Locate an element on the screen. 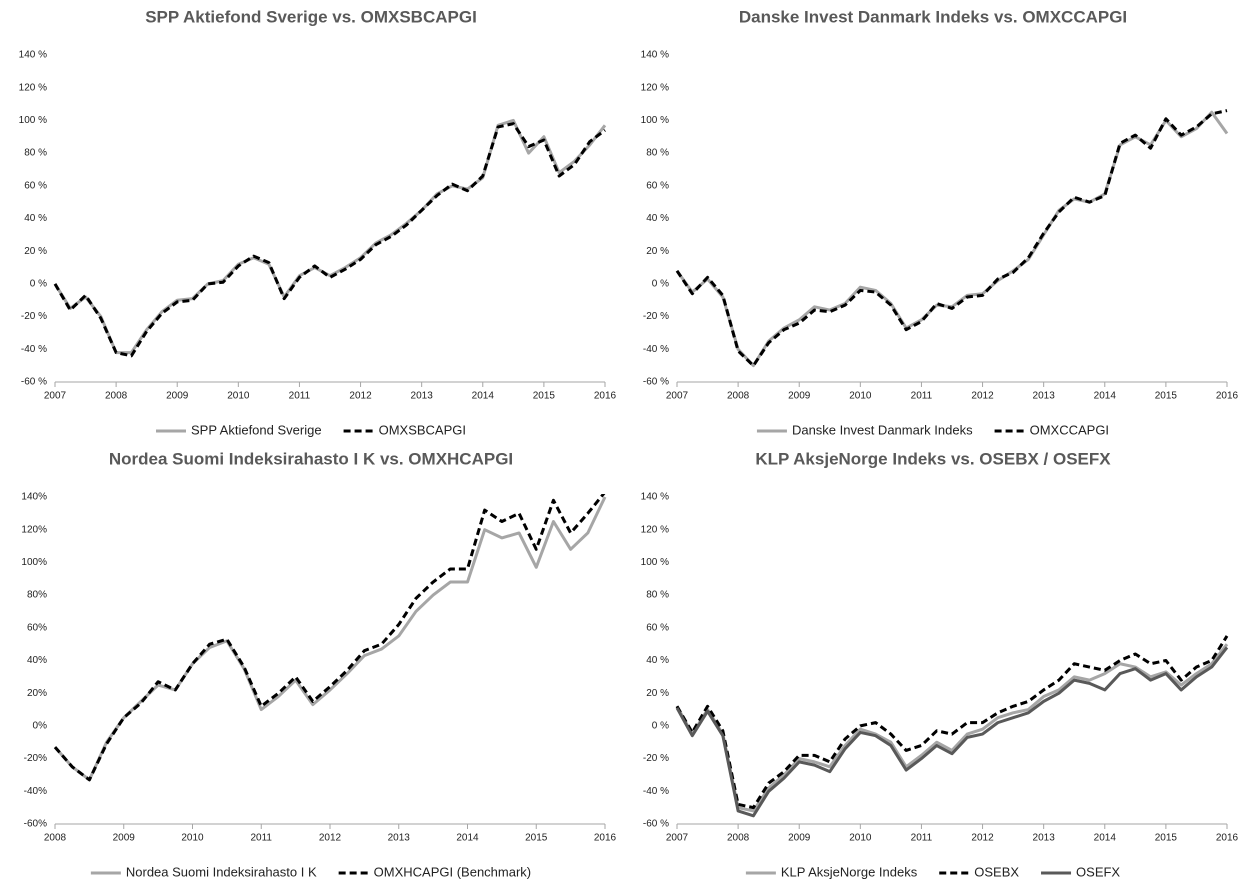 Image resolution: width=1244 pixels, height=884 pixels. y-tick-label: -20 % is located at coordinates (656, 758).